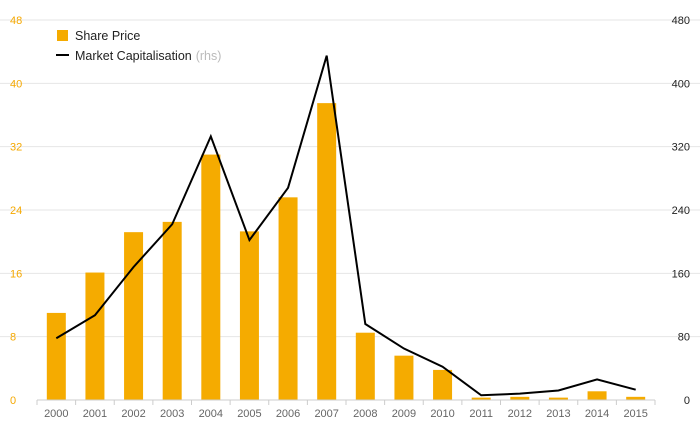 The image size is (700, 433). I want to click on right-axis: 0 80 160 240 320 400 480, so click(681, 211).